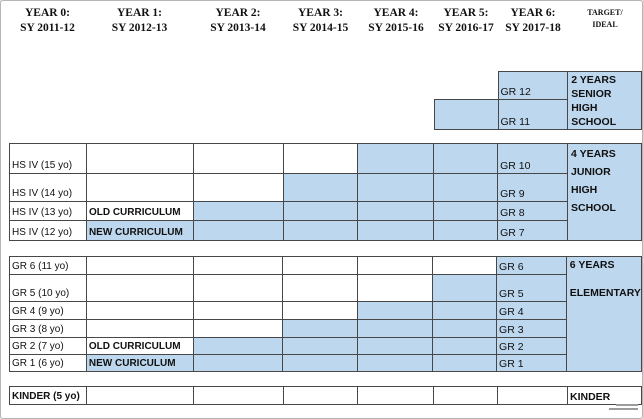 Image resolution: width=643 pixels, height=419 pixels. What do you see at coordinates (238, 13) in the screenshot?
I see `header-year-2-line1: YEAR 2:` at bounding box center [238, 13].